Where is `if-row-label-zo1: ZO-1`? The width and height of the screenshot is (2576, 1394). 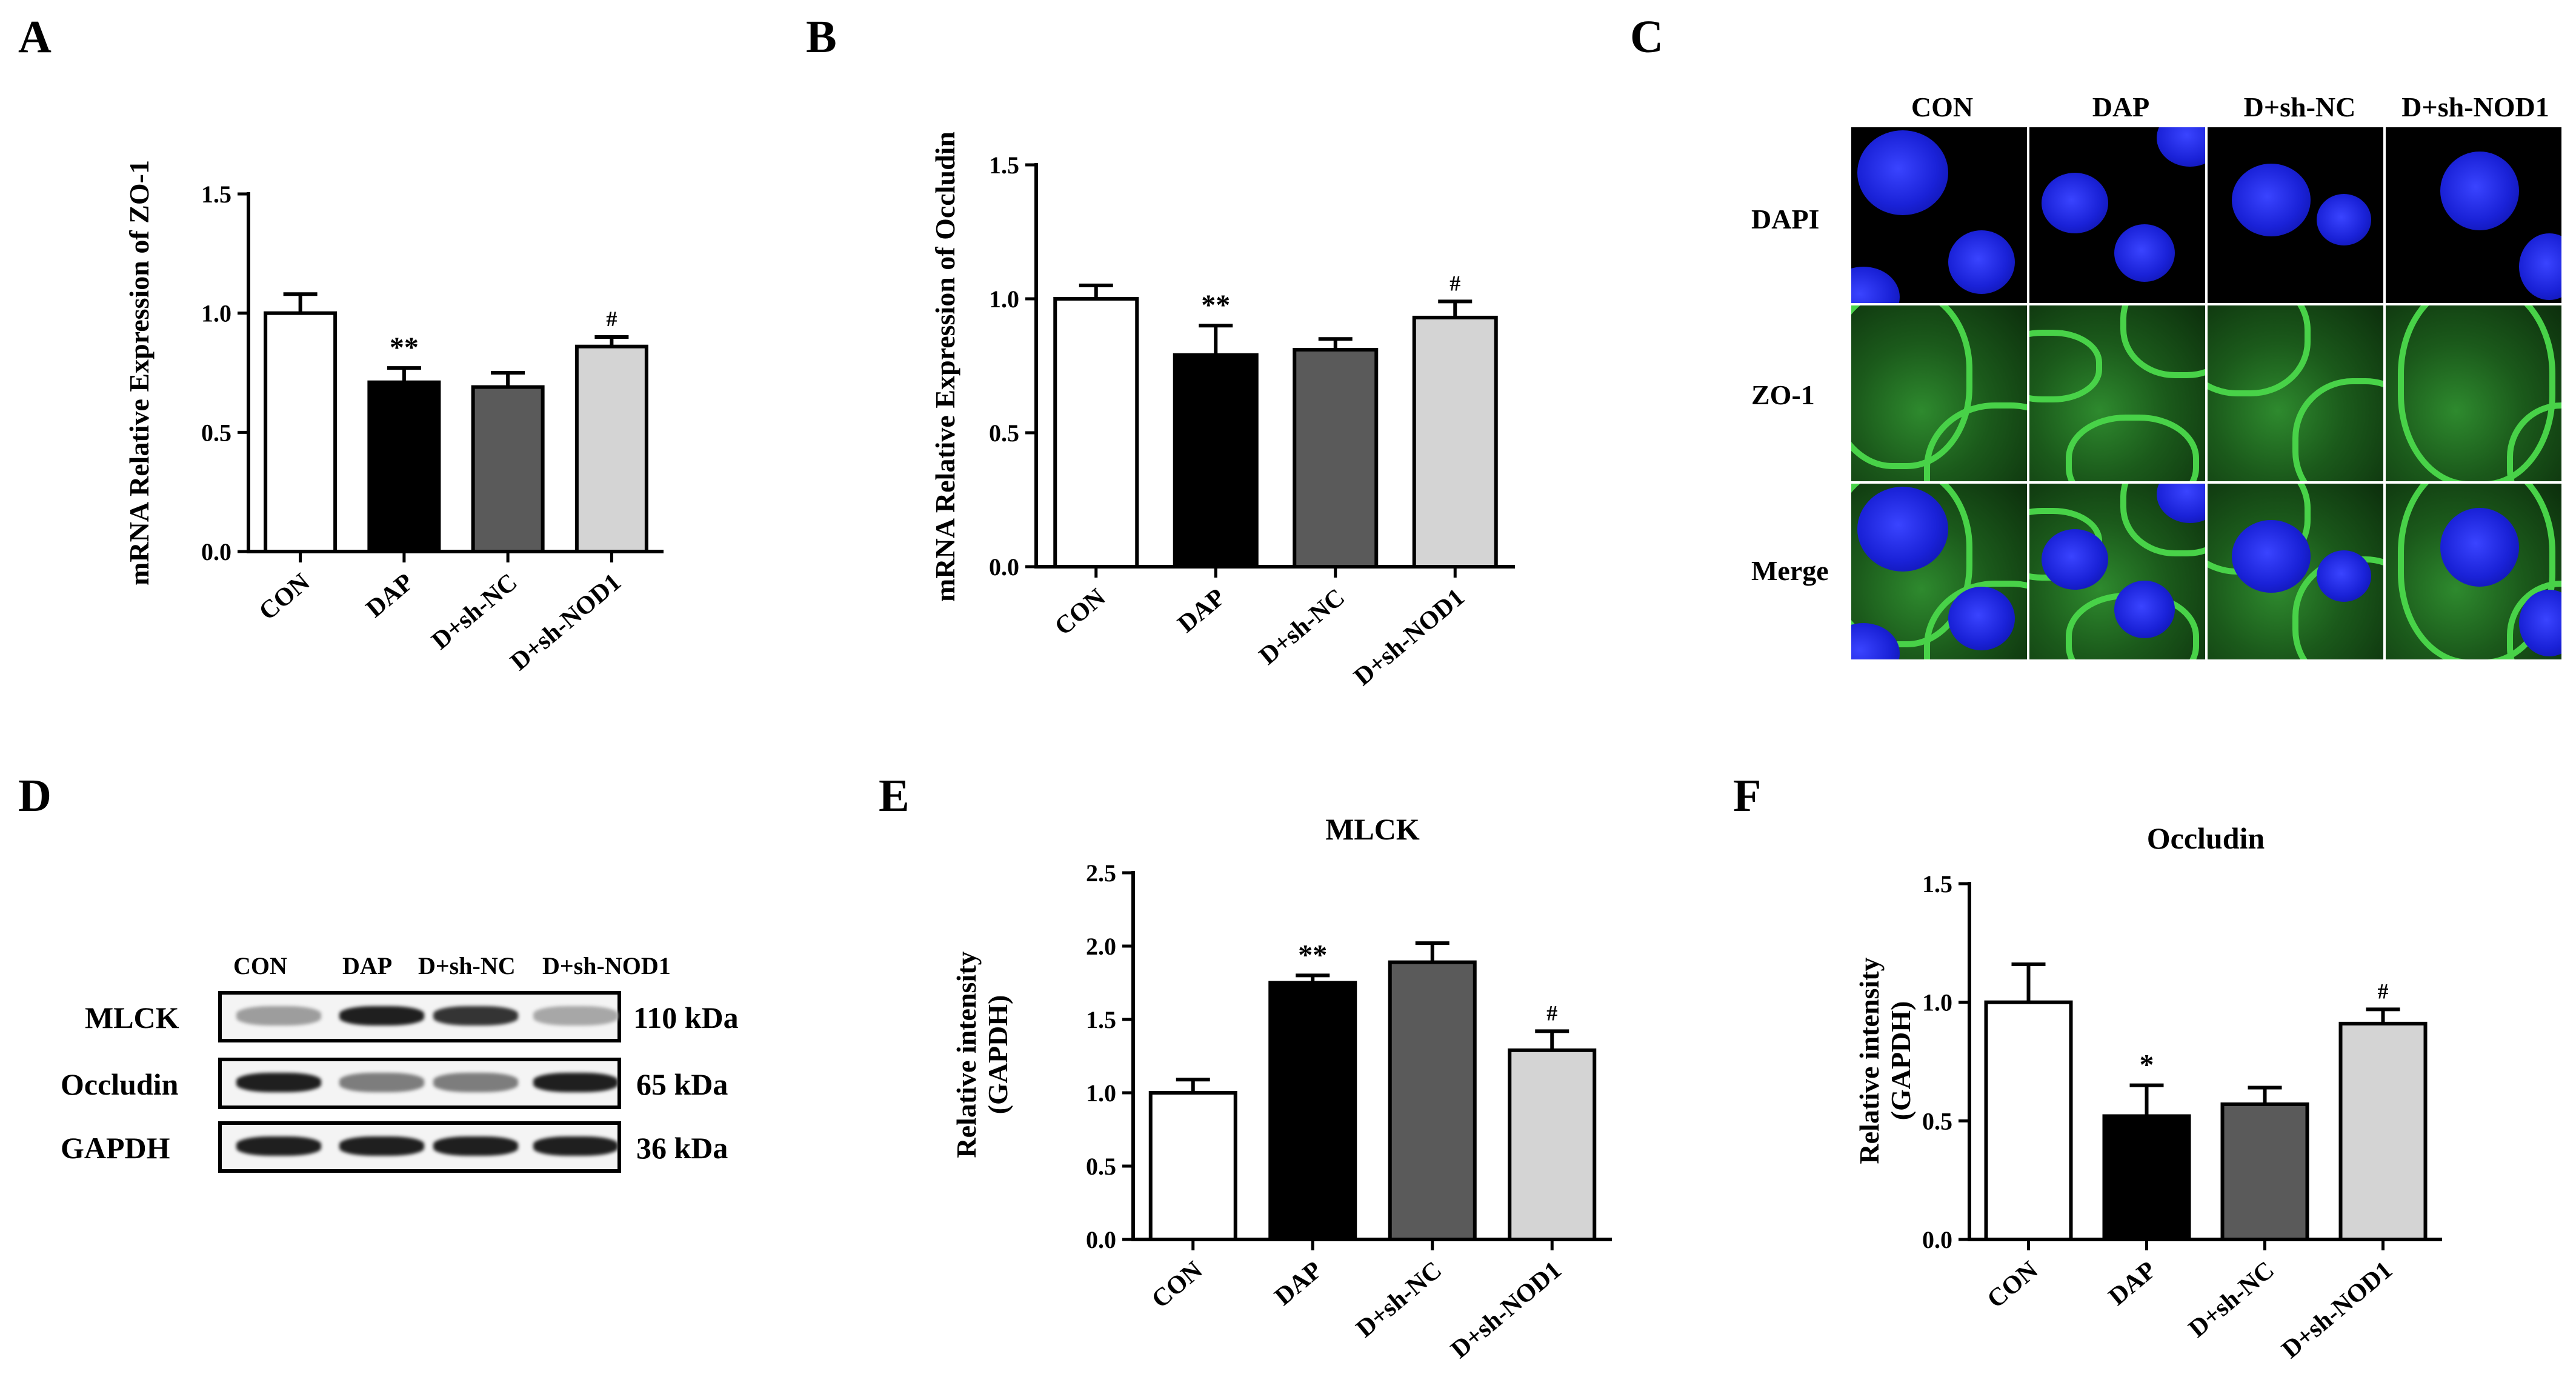
if-row-label-zo1: ZO-1 is located at coordinates (1783, 394).